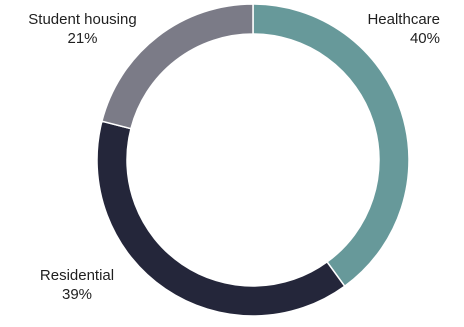 This screenshot has width=464, height=327. Describe the element at coordinates (82, 38) in the screenshot. I see `student-housing-value: 21%` at that location.